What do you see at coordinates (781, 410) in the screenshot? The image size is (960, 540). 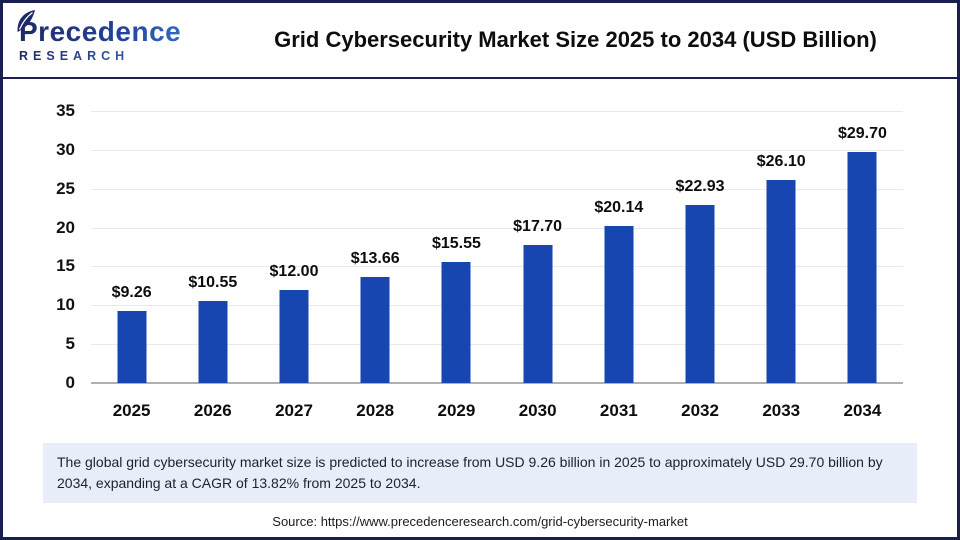 I see `x-tick-label: 2033` at bounding box center [781, 410].